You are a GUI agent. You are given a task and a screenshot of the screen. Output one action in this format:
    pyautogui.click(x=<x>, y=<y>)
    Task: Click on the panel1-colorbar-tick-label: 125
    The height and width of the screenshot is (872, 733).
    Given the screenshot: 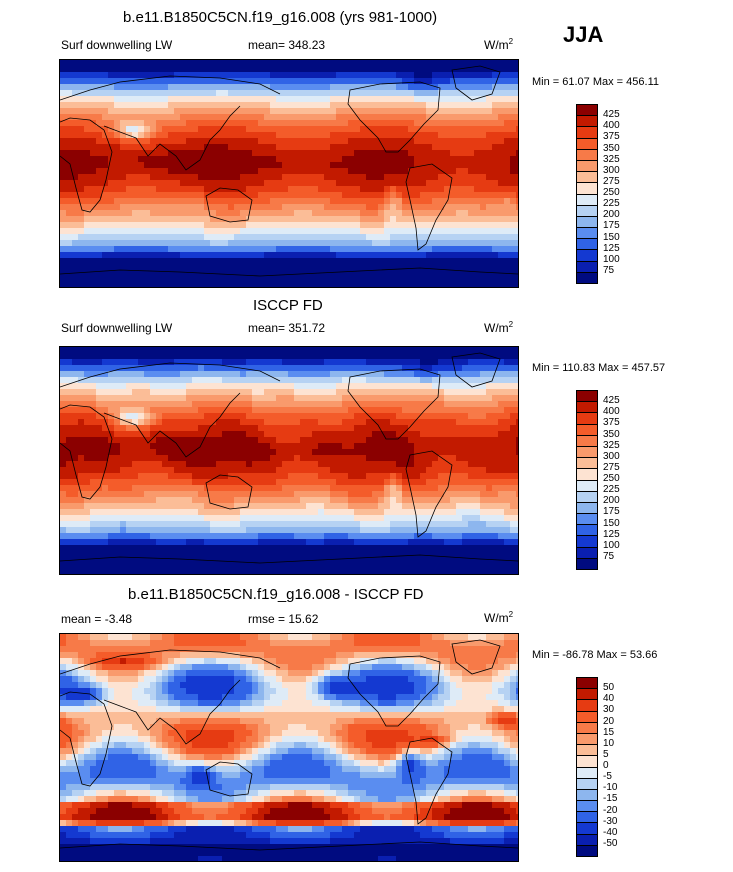 What is the action you would take?
    pyautogui.click(x=611, y=248)
    